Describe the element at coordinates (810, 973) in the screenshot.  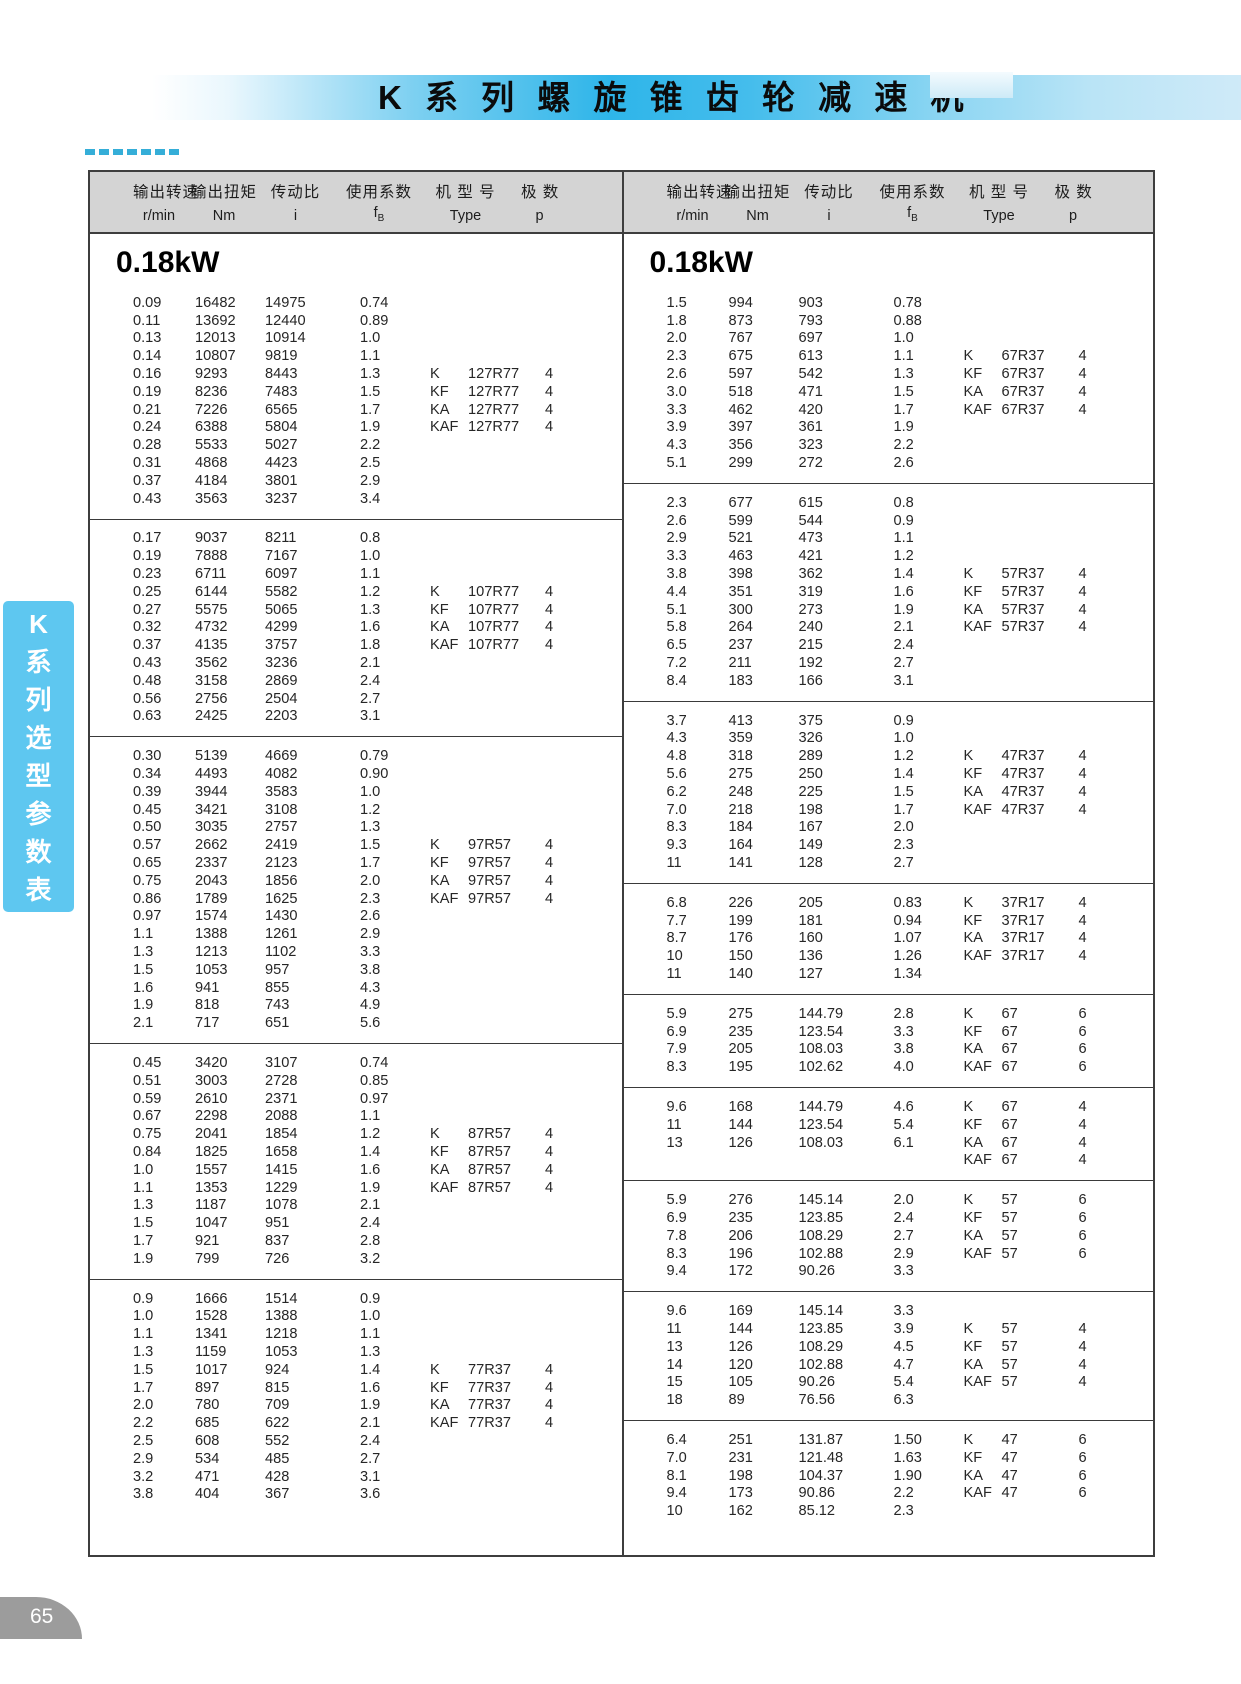
I see `cell-ratio: 127` at that location.